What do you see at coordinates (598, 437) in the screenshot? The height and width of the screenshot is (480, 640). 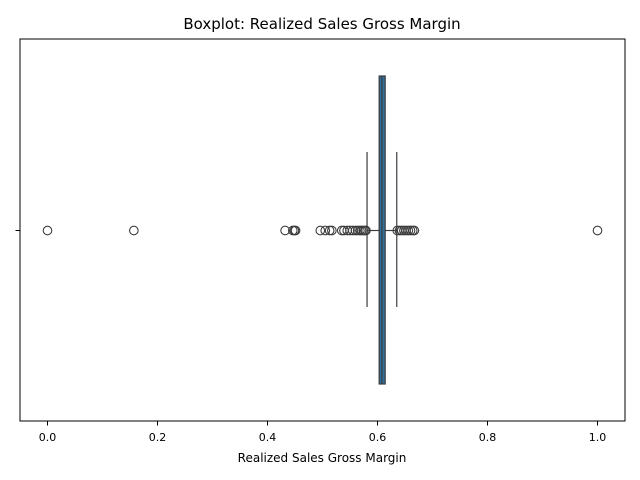 I see `x-tick-label: 1.0` at bounding box center [598, 437].